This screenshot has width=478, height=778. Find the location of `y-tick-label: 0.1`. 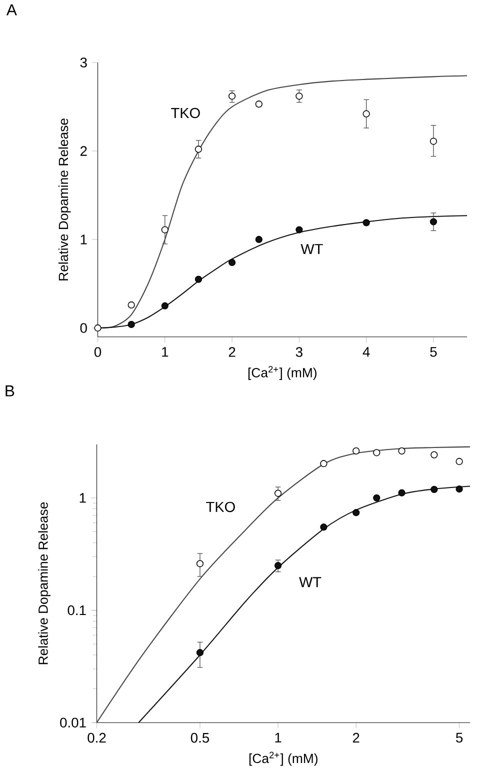

y-tick-label: 0.1 is located at coordinates (77, 610).